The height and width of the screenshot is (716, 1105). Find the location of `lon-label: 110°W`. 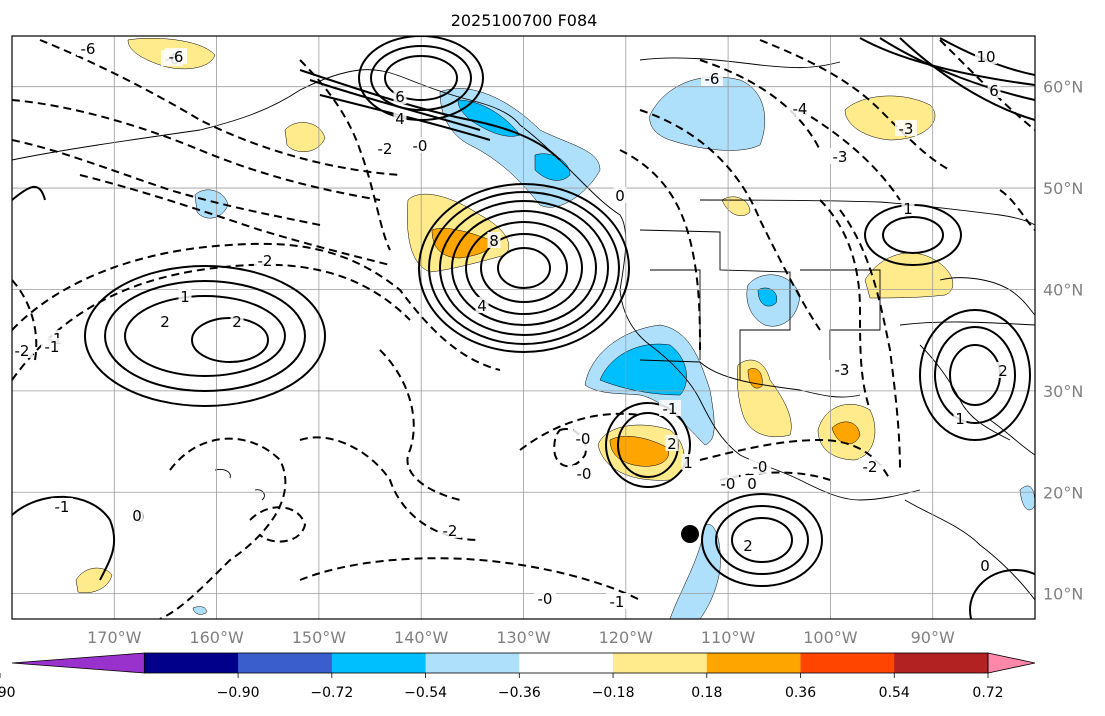

lon-label: 110°W is located at coordinates (728, 637).